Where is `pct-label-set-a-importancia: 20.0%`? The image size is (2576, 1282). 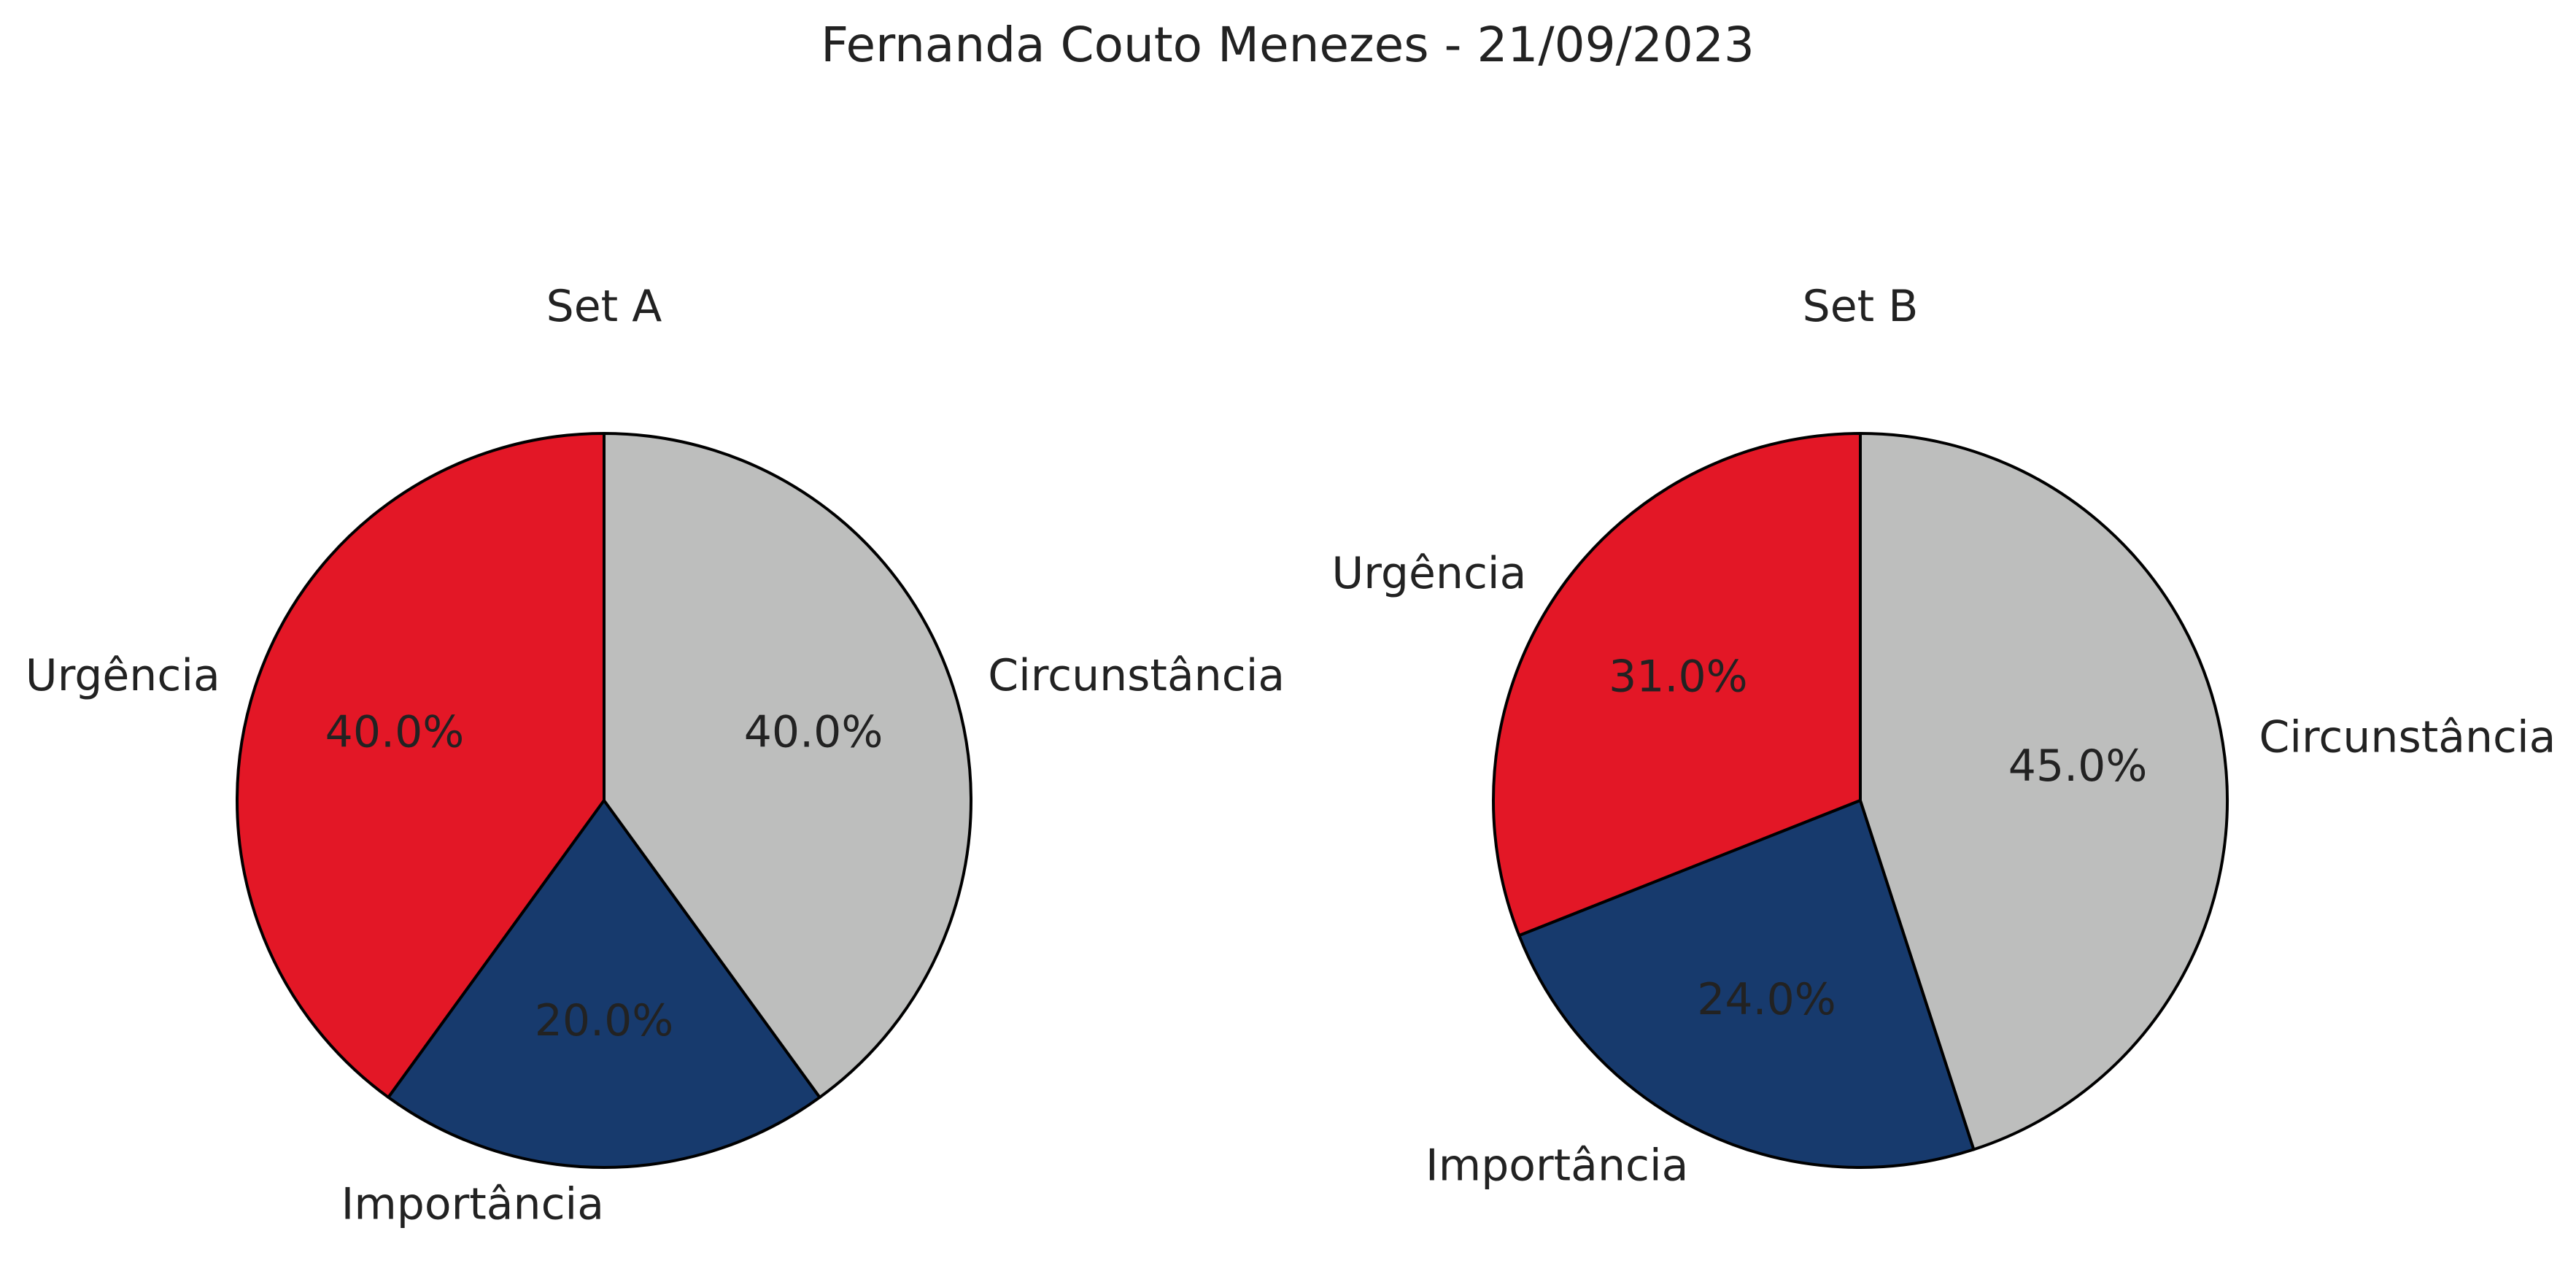
pct-label-set-a-importancia: 20.0% is located at coordinates (604, 1020).